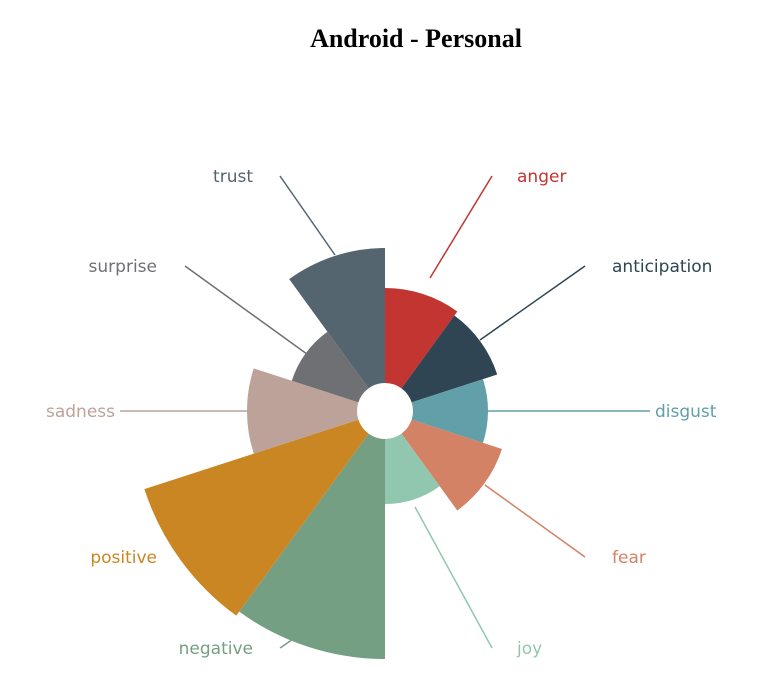  I want to click on label-sadness: sadness, so click(80, 412).